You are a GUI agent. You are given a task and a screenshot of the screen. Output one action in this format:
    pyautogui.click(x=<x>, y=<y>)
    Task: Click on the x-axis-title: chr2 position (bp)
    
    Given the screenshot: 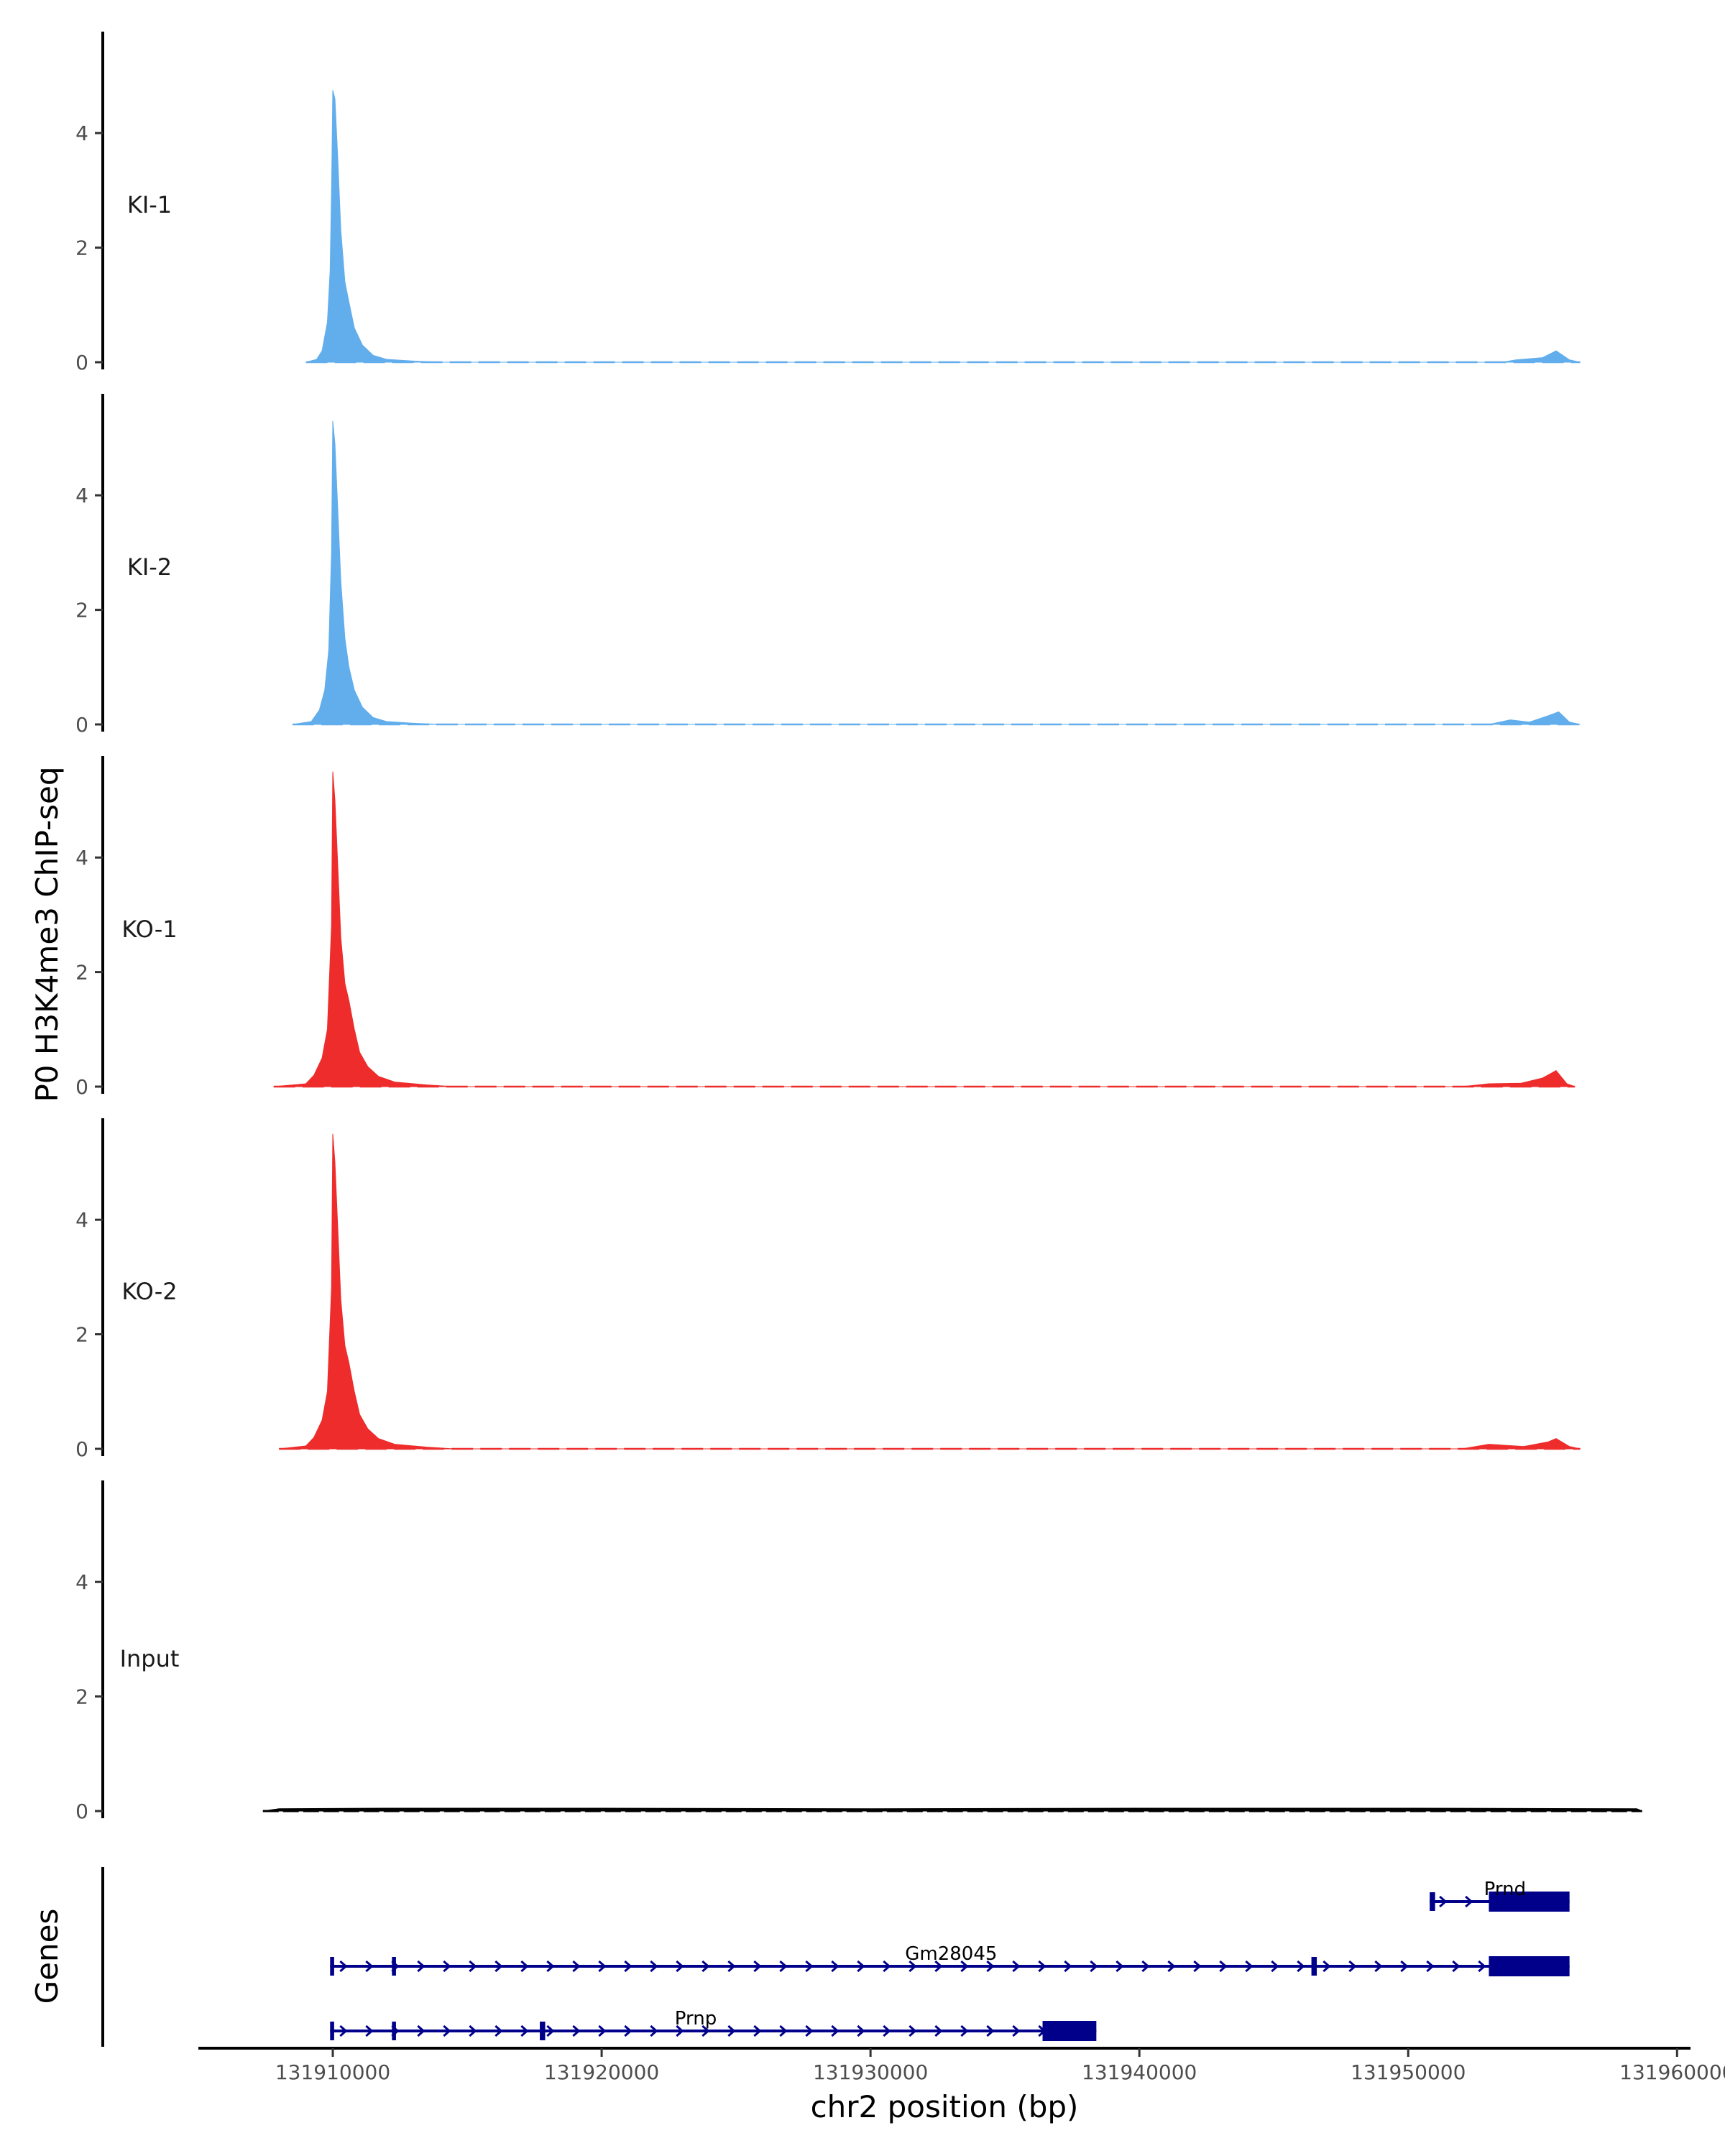 What is the action you would take?
    pyautogui.click(x=945, y=2106)
    